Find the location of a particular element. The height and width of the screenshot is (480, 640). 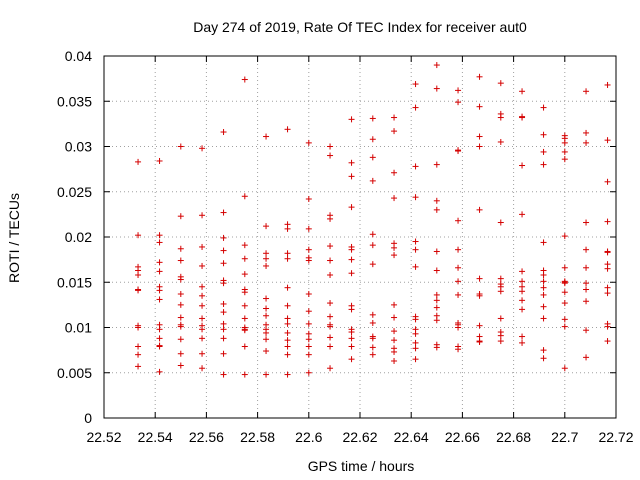

y-tick-label: 0.015 is located at coordinates (74, 282).